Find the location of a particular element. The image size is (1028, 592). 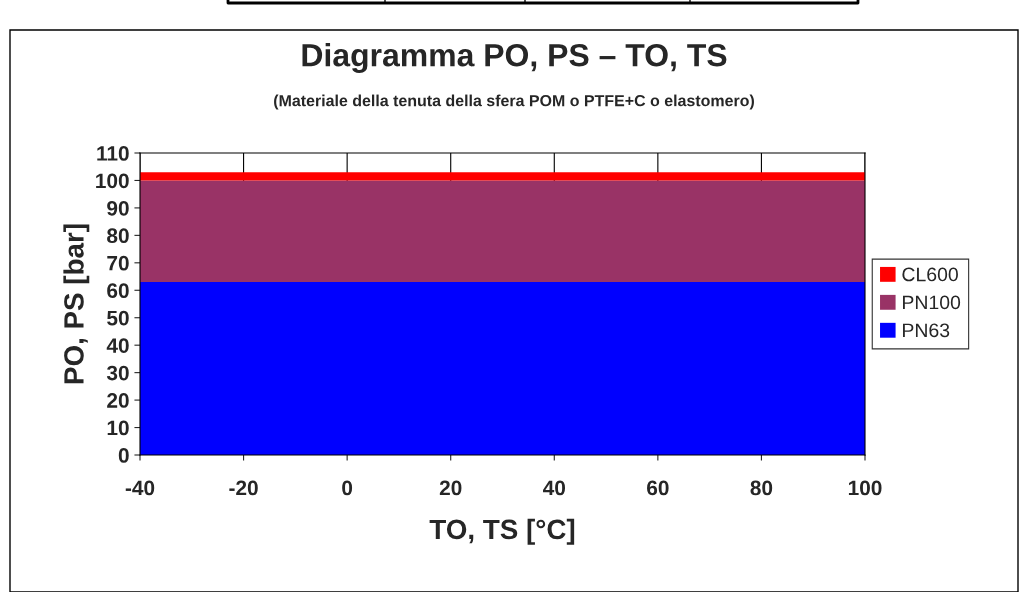

y-tick-label: 10 is located at coordinates (118, 428).